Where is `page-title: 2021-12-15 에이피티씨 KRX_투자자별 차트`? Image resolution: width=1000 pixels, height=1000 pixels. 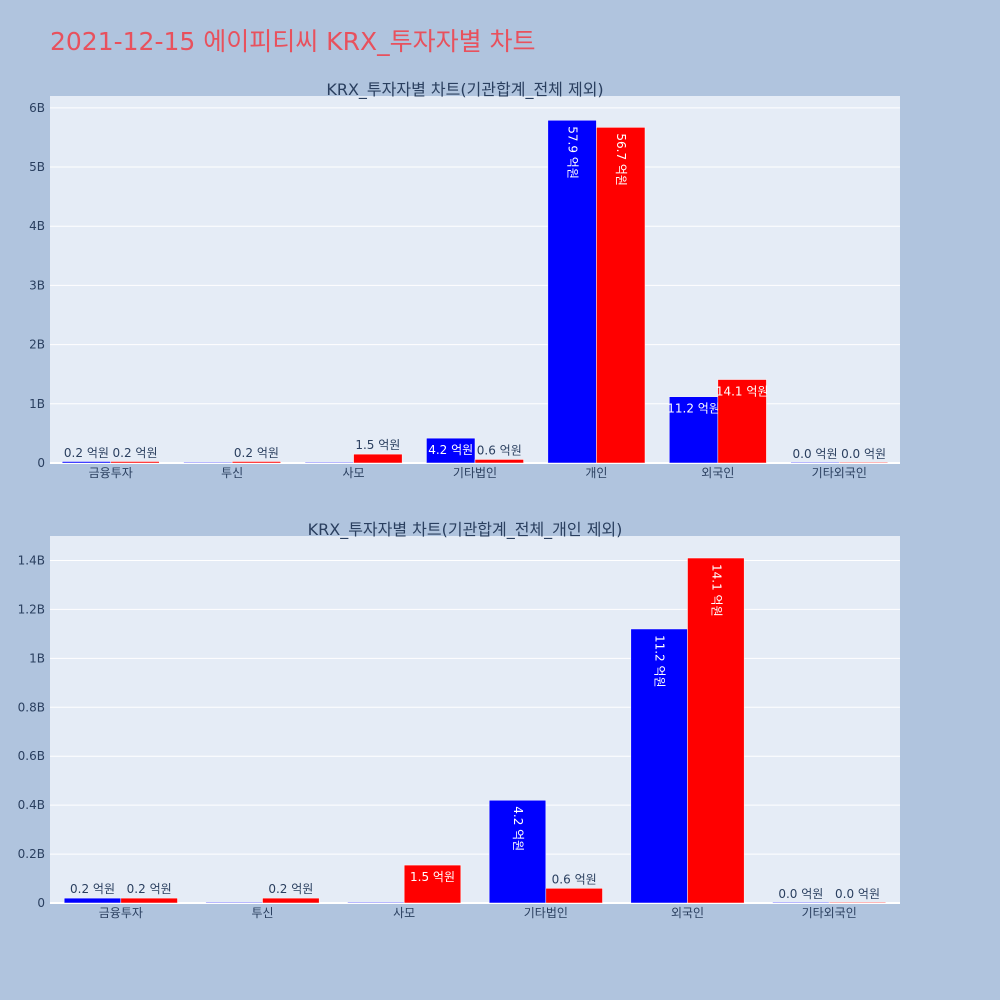
page-title: 2021-12-15 에이피티씨 KRX_투자자별 차트 is located at coordinates (293, 41).